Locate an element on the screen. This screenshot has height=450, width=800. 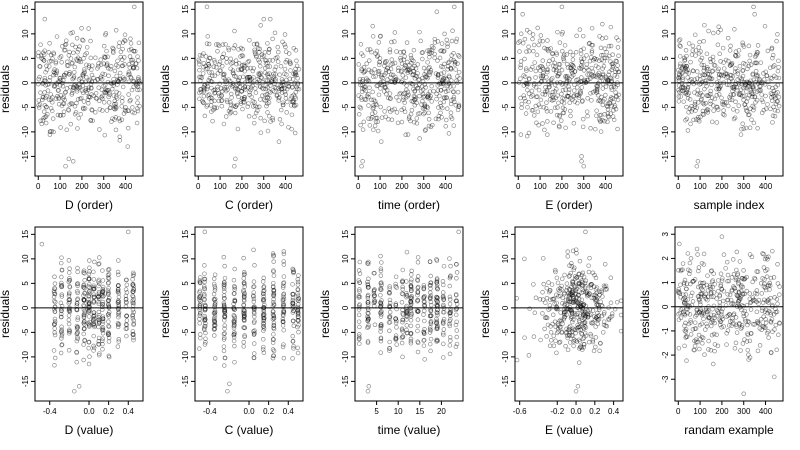
outlier-point is located at coordinates (578, 386).